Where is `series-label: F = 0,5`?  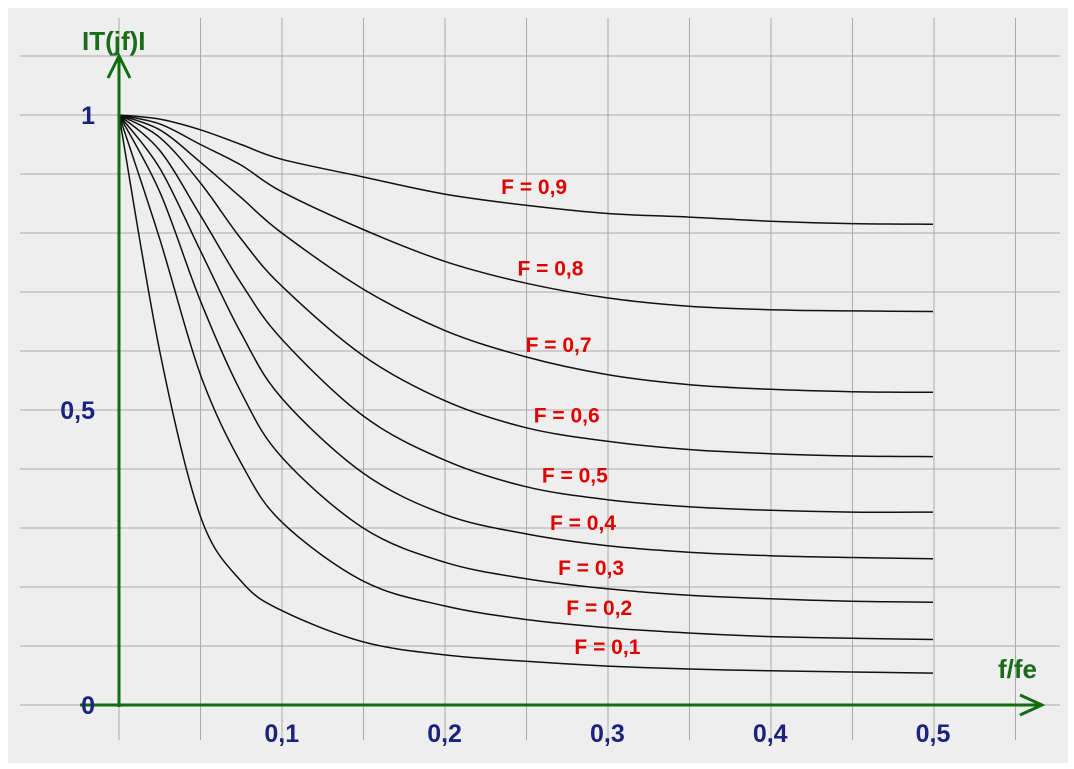 series-label: F = 0,5 is located at coordinates (575, 475).